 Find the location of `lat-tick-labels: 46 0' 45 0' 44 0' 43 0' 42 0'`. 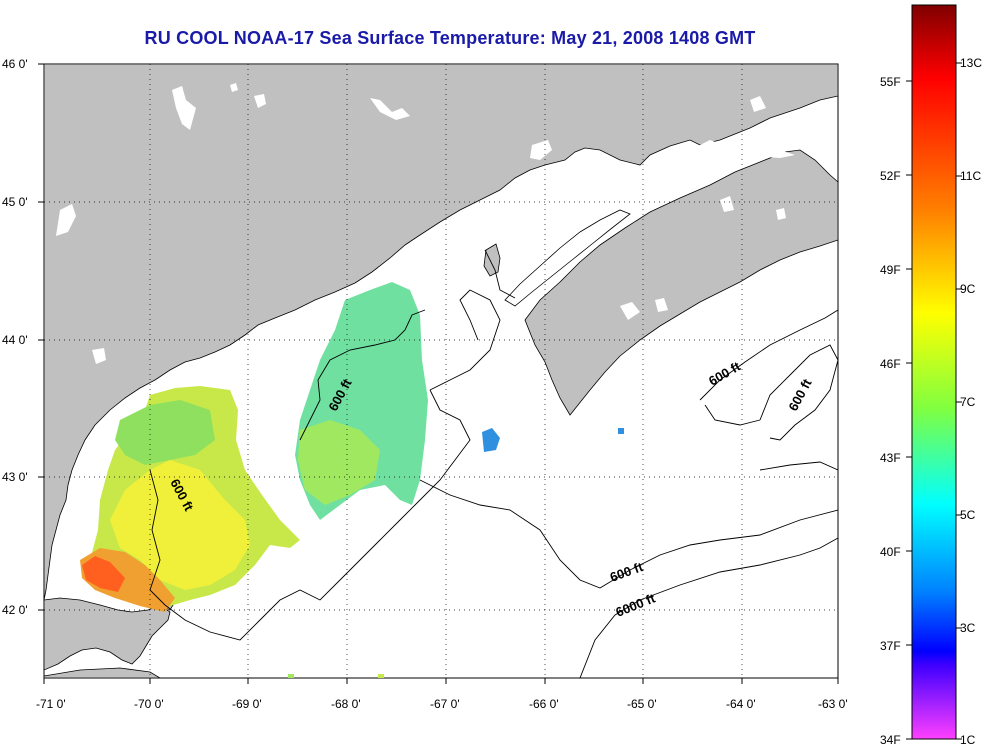

lat-tick-labels: 46 0' 45 0' 44 0' 43 0' 42 0' is located at coordinates (15, 337).